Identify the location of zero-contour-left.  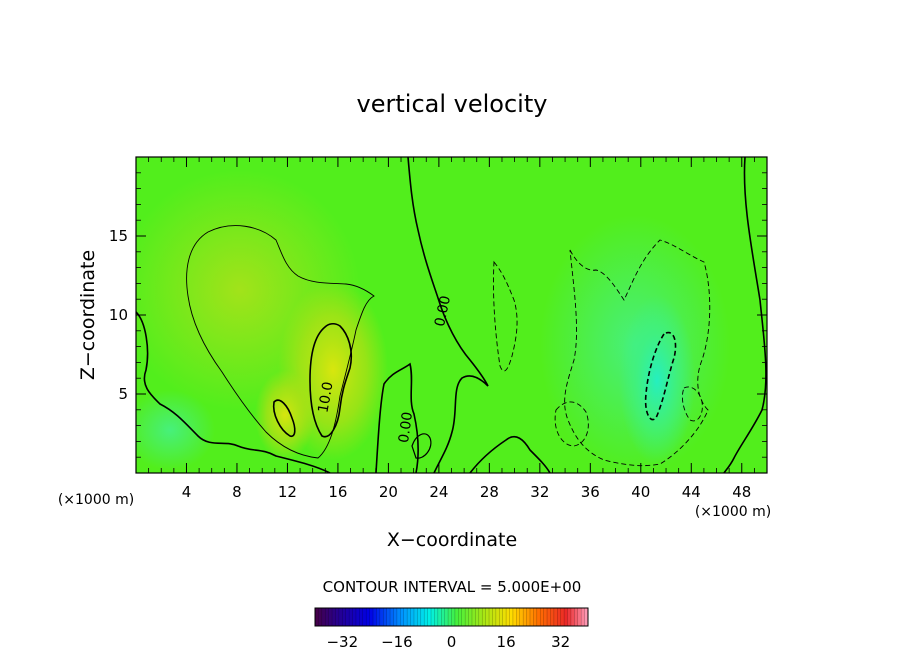
(233, 392).